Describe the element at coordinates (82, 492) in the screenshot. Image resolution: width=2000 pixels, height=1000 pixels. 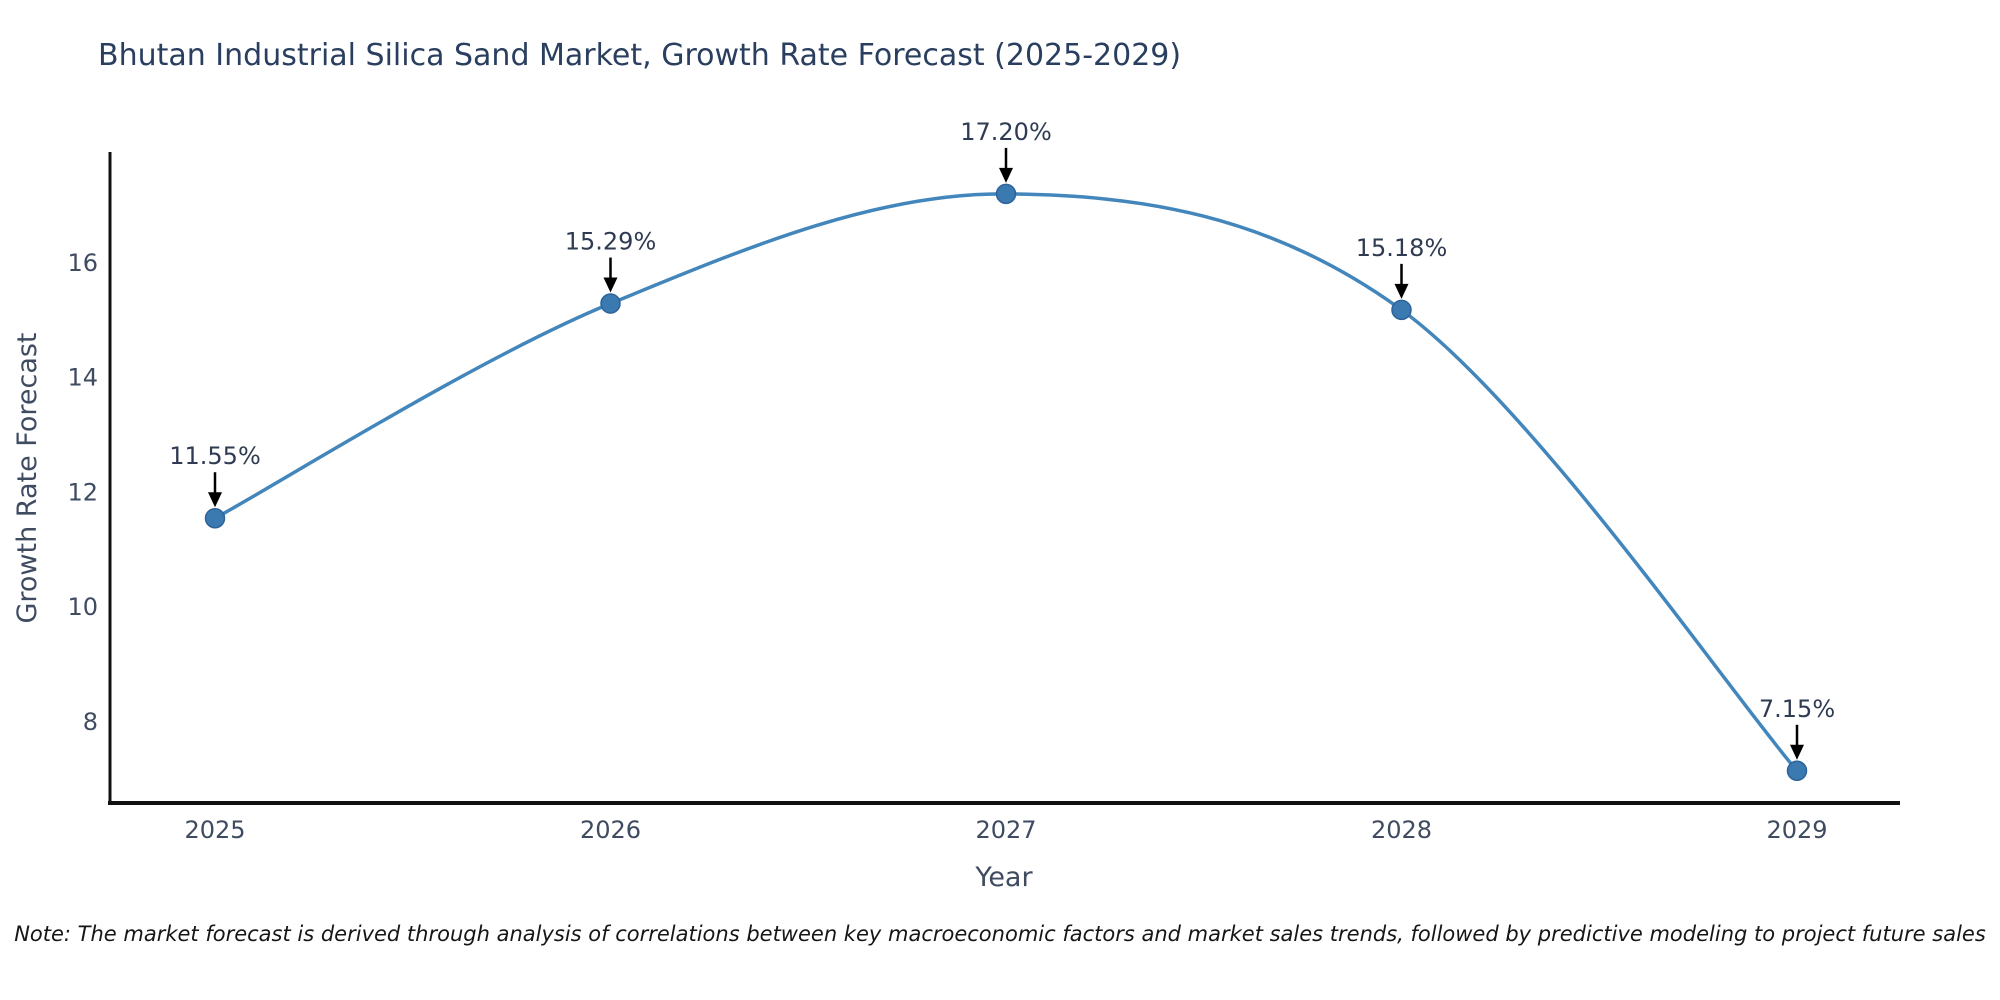
I see `y-tick-label: 12` at that location.